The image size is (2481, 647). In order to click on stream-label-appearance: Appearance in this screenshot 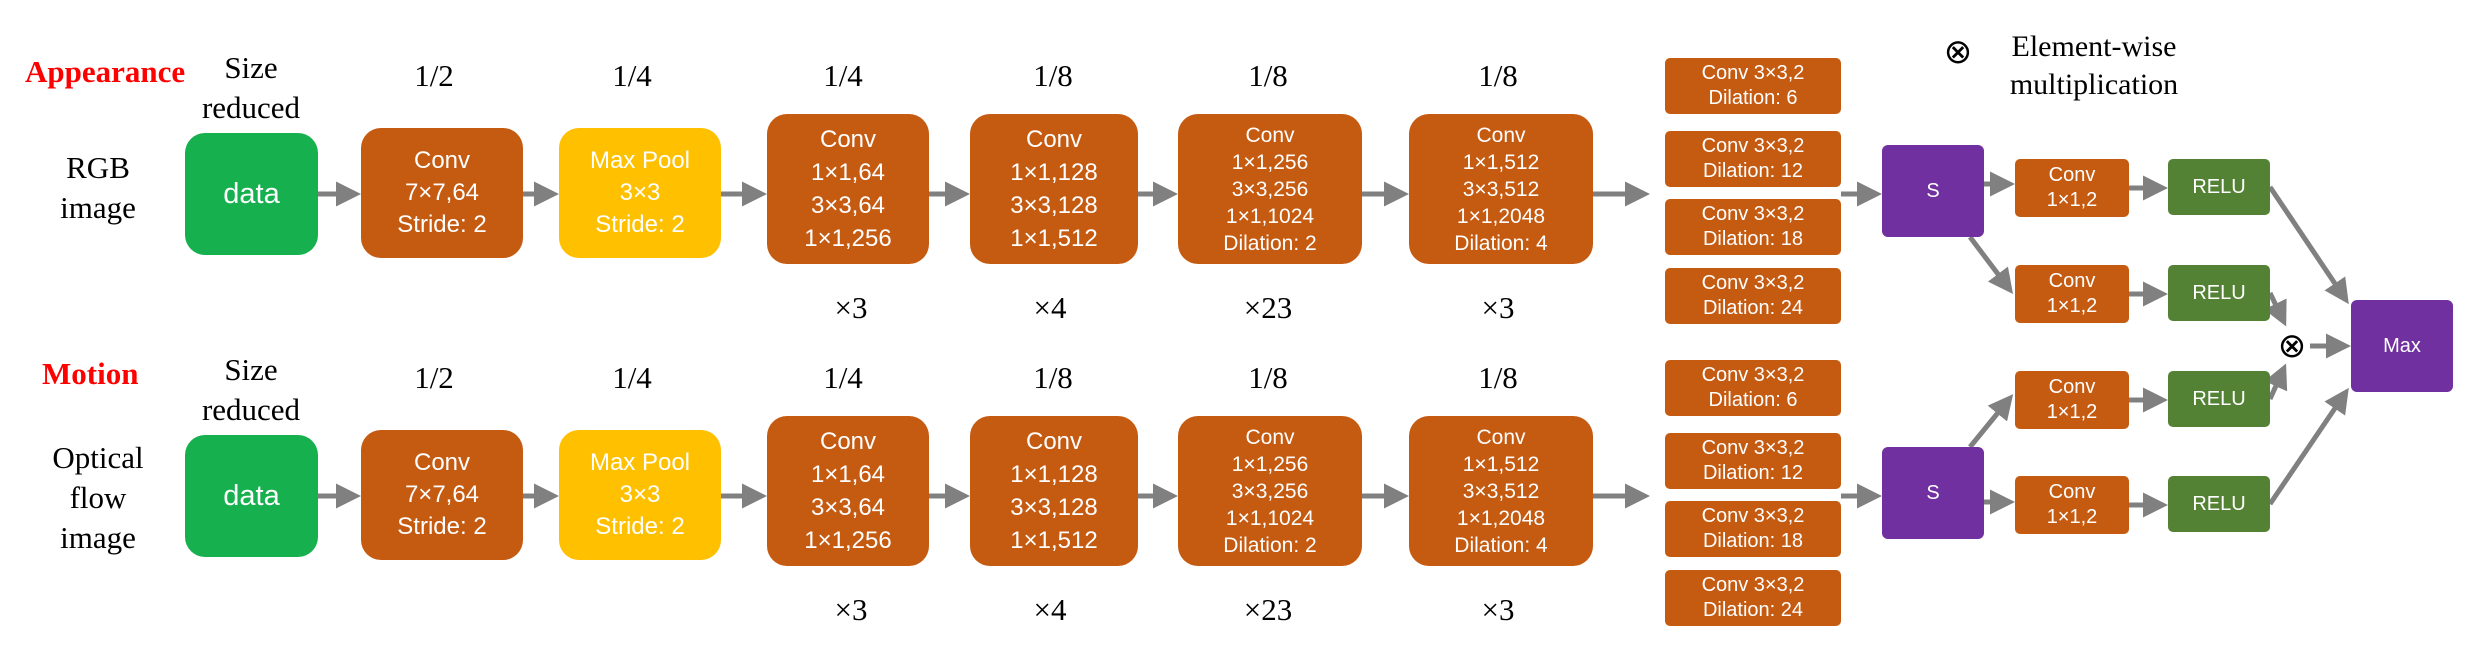, I will do `click(105, 71)`.